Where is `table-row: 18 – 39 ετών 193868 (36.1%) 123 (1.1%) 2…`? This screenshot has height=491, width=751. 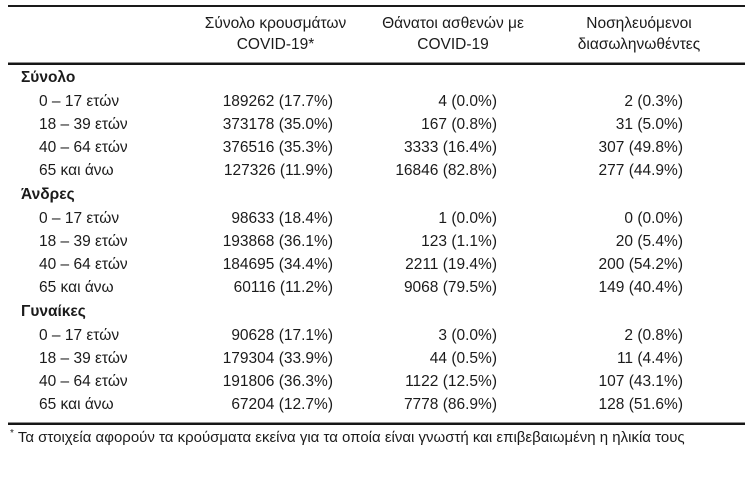
table-row: 18 – 39 ετών 193868 (36.1%) 123 (1.1%) 2… is located at coordinates (376, 241).